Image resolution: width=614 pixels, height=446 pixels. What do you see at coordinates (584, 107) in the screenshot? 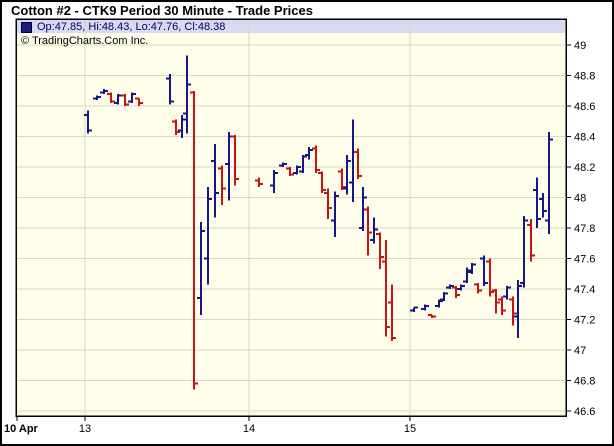
I see `y-axis-label: 48.6` at bounding box center [584, 107].